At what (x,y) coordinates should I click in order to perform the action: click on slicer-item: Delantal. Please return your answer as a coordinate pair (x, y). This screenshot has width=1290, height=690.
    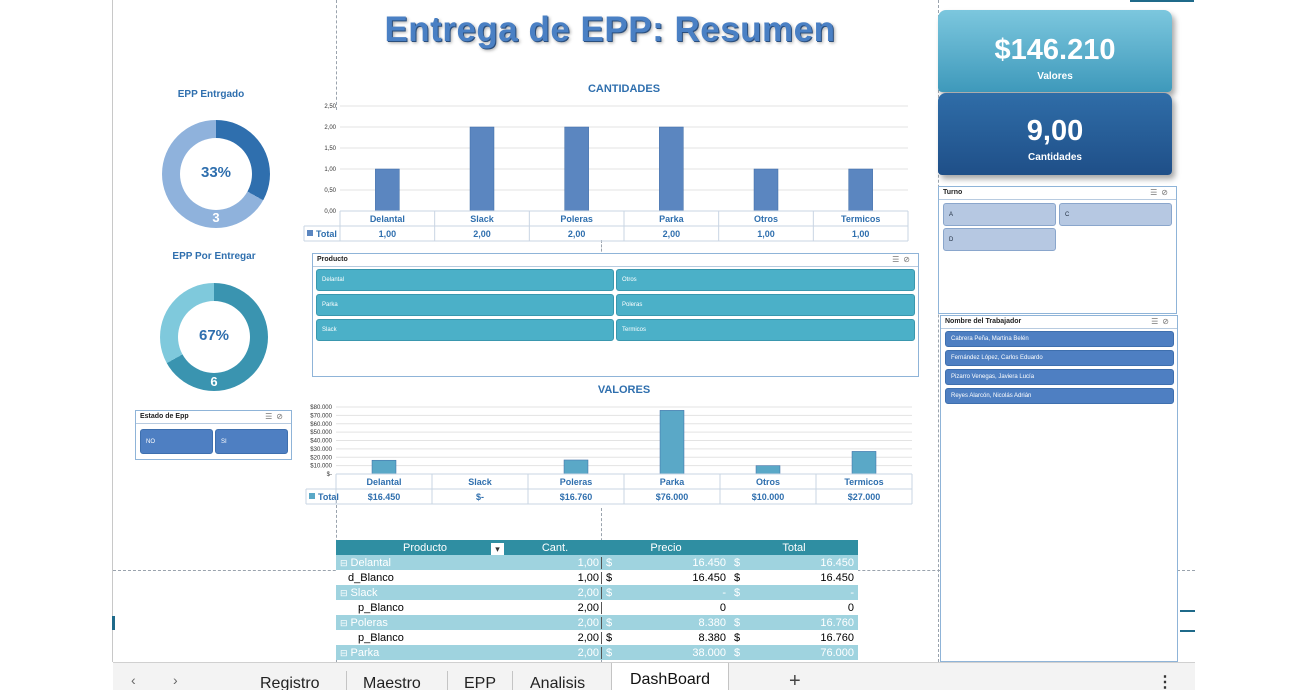
    Looking at the image, I should click on (465, 280).